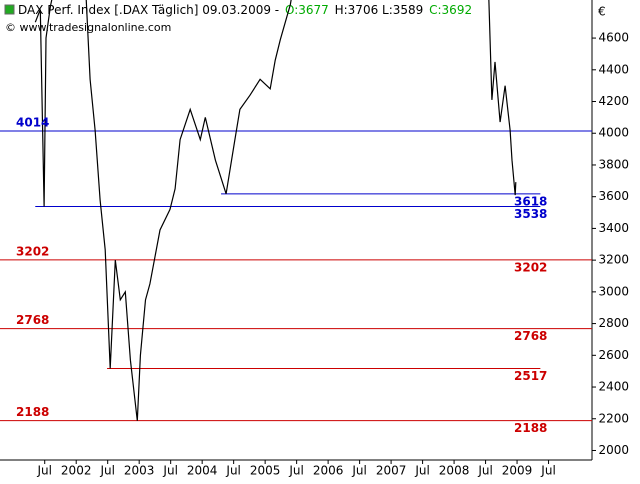  Describe the element at coordinates (613, 260) in the screenshot. I see `y-tick-label: 3200` at that location.